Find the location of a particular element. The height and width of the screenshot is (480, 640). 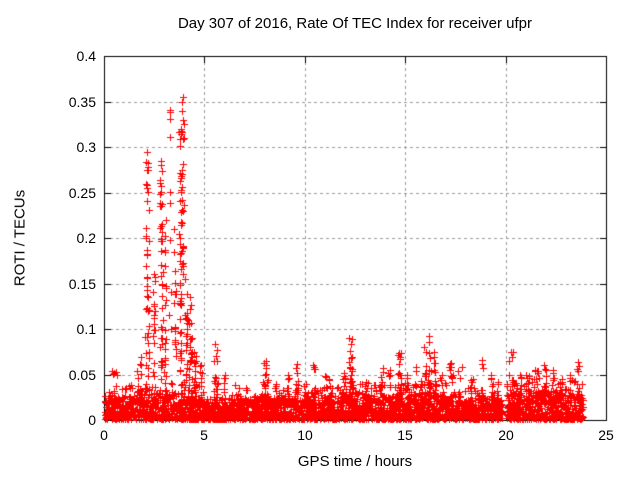

y-tick-label: 0.35 is located at coordinates (82, 102).